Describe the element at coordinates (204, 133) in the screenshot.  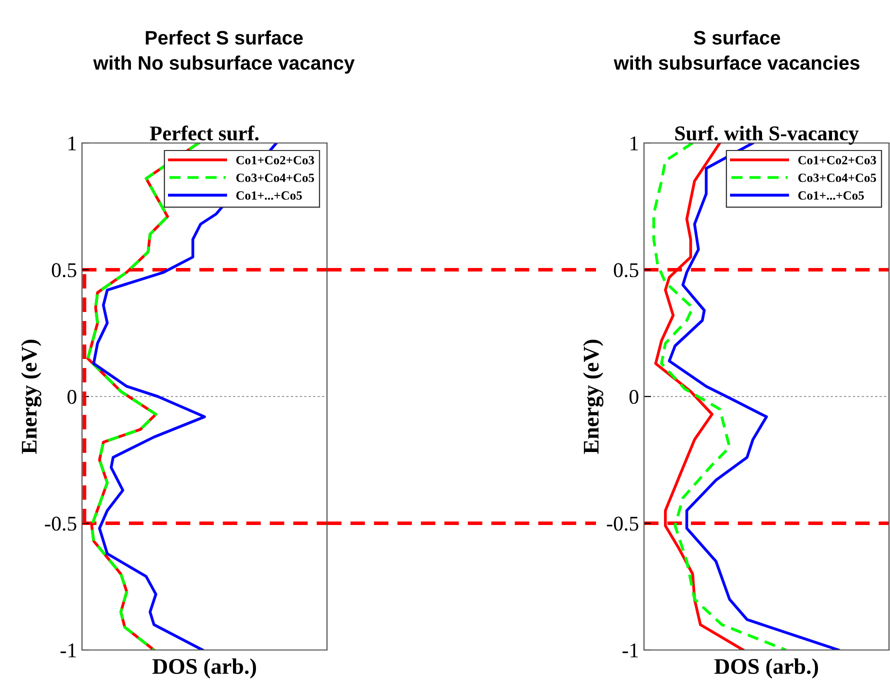
I see `chart-subtitle: Perfect surf.` at that location.